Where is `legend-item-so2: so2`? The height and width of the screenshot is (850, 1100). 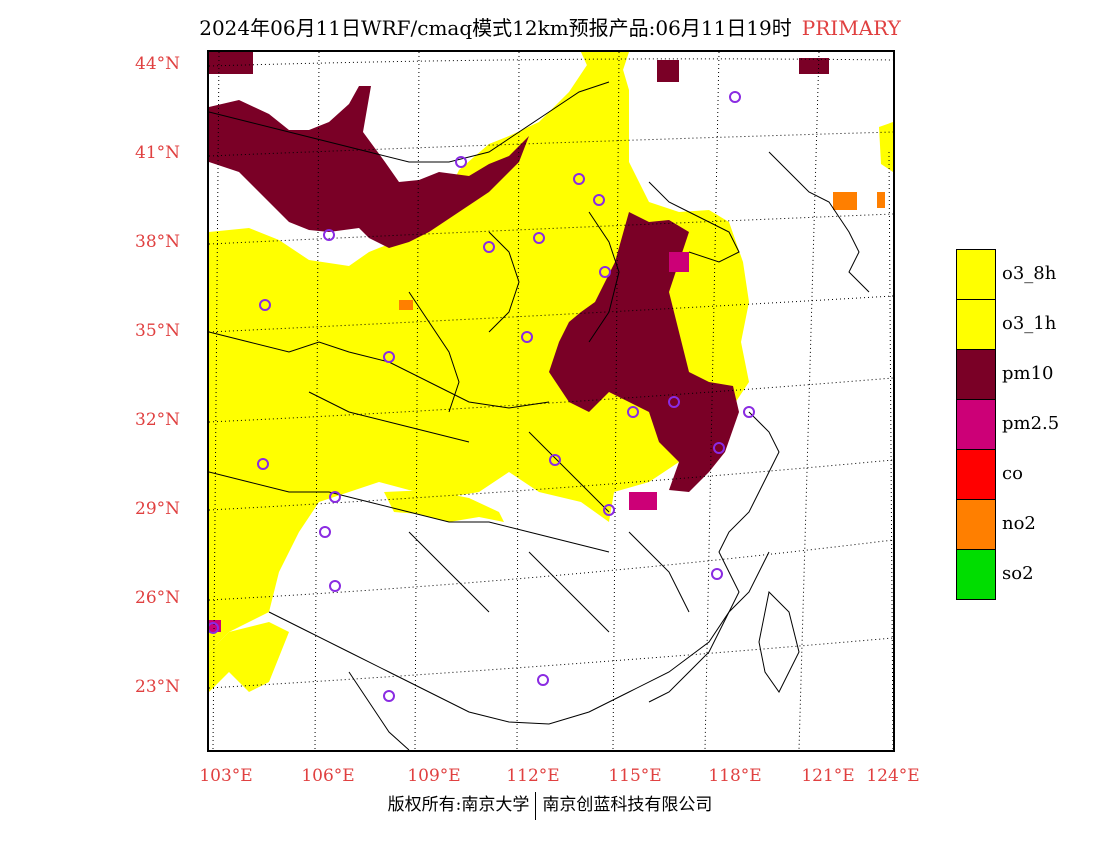
legend-item-so2: so2 is located at coordinates (1021, 574).